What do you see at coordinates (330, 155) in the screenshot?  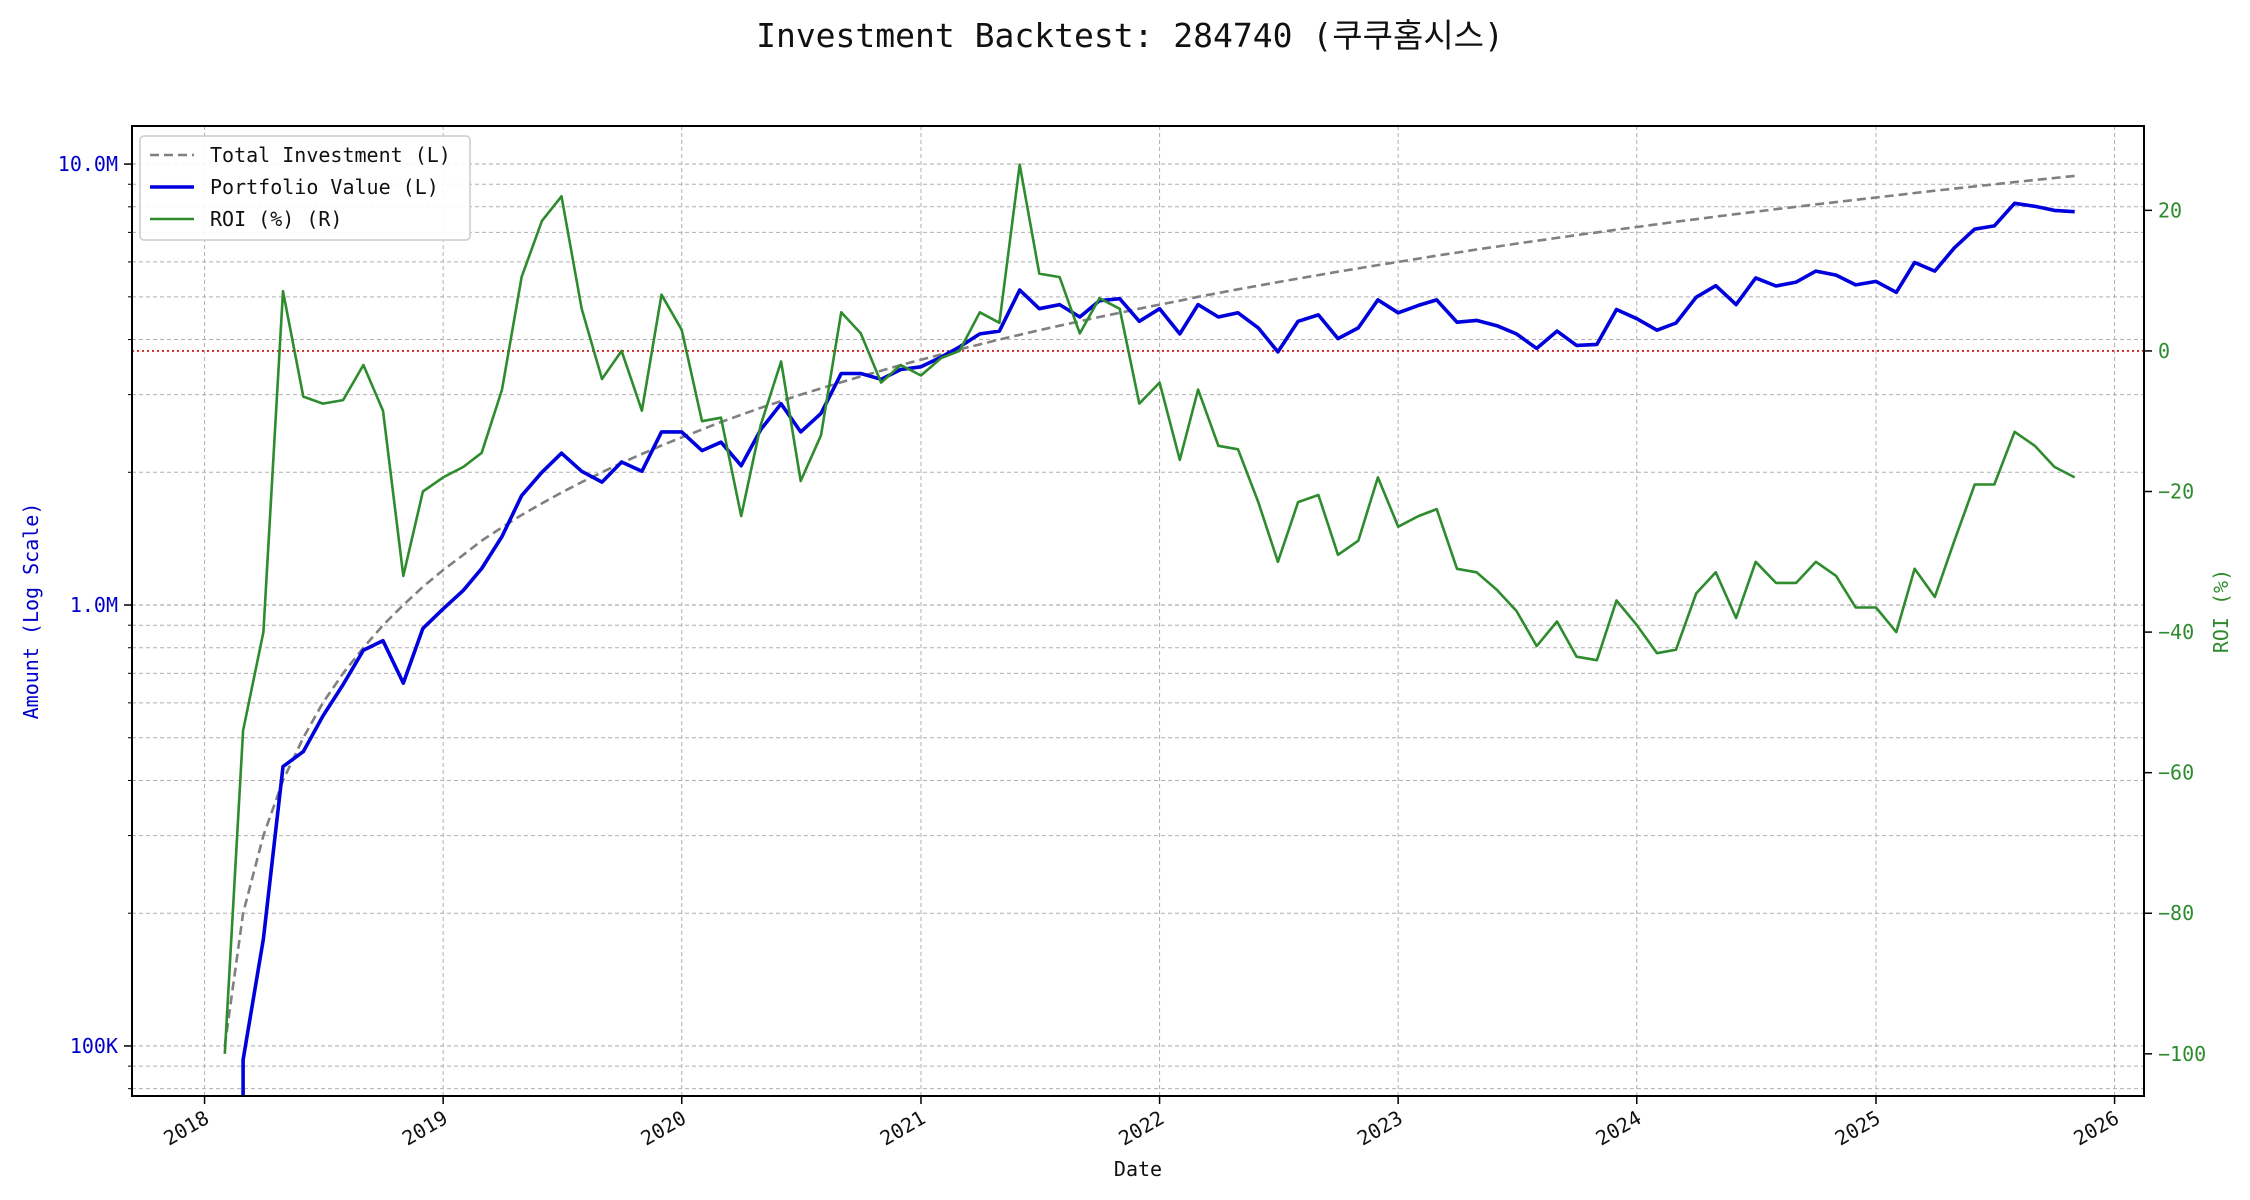 I see `legend-label-total-investment: Total Investment (L)` at bounding box center [330, 155].